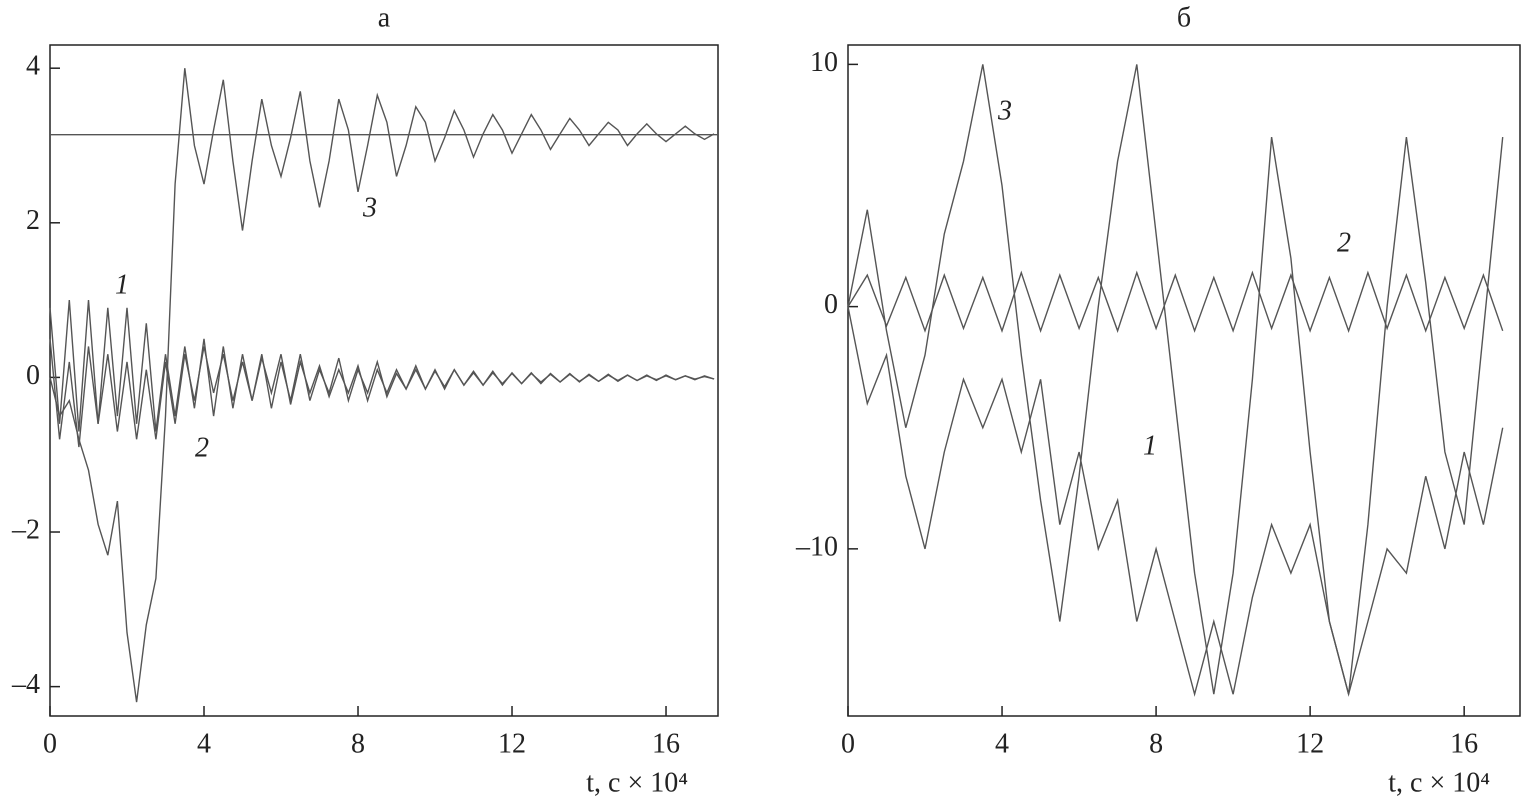 This screenshot has height=809, width=1527. What do you see at coordinates (384, 17) in the screenshot?
I see `chart-title: а` at bounding box center [384, 17].